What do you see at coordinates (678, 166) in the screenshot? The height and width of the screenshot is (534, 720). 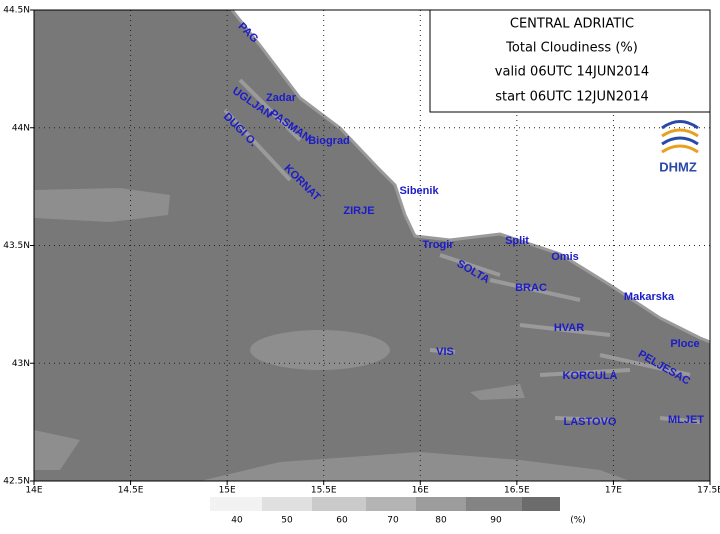 I see `logo-text: DHMZ` at bounding box center [678, 166].